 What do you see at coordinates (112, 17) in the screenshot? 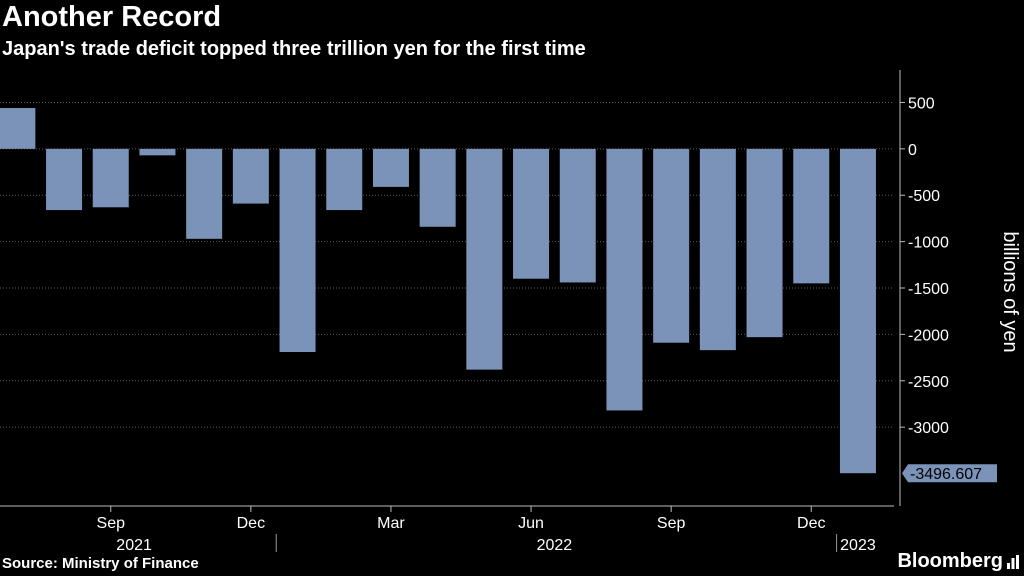
I see `chart-title: Another Record` at bounding box center [112, 17].